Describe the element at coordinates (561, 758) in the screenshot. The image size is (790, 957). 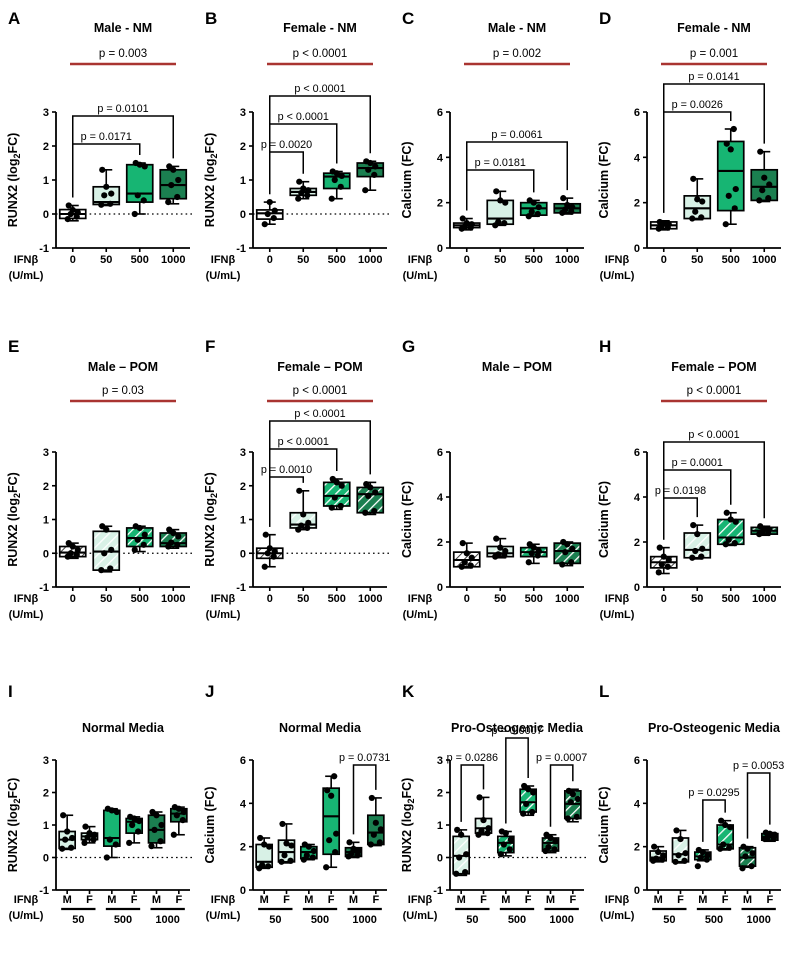
I see `sig-bracket-label: p = 0.0007` at that location.